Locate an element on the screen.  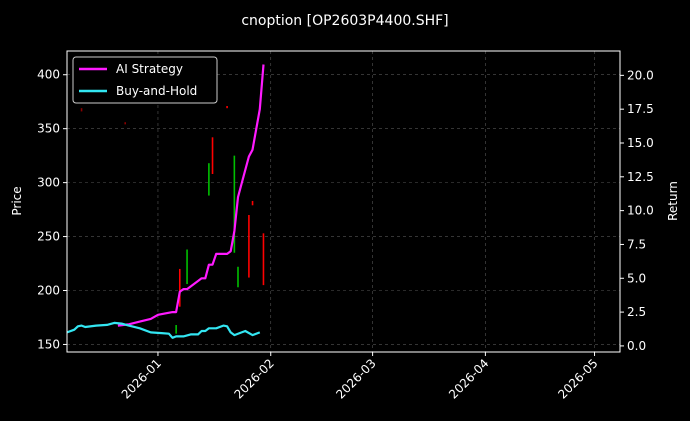
y2-tick-label: 10.0 is located at coordinates (640, 211).